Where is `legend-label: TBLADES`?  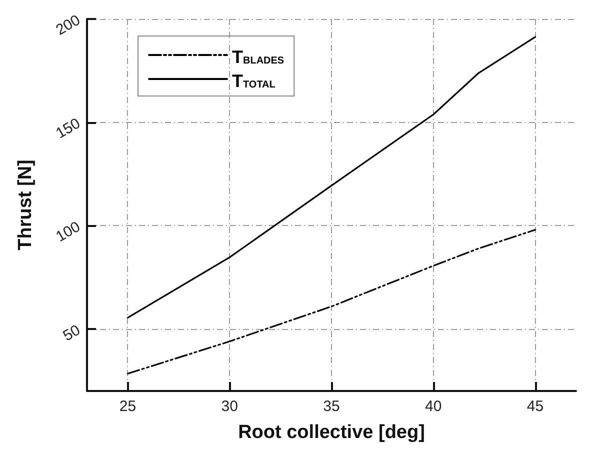 legend-label: TBLADES is located at coordinates (258, 57).